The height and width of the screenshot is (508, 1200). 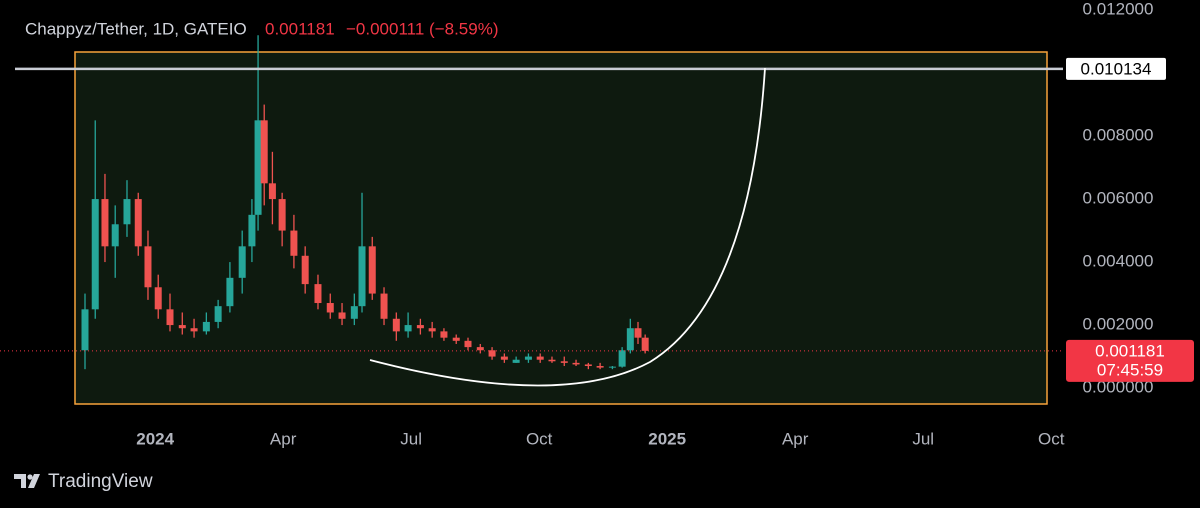 What do you see at coordinates (300, 28) in the screenshot?
I see `last-price: 0.001181` at bounding box center [300, 28].